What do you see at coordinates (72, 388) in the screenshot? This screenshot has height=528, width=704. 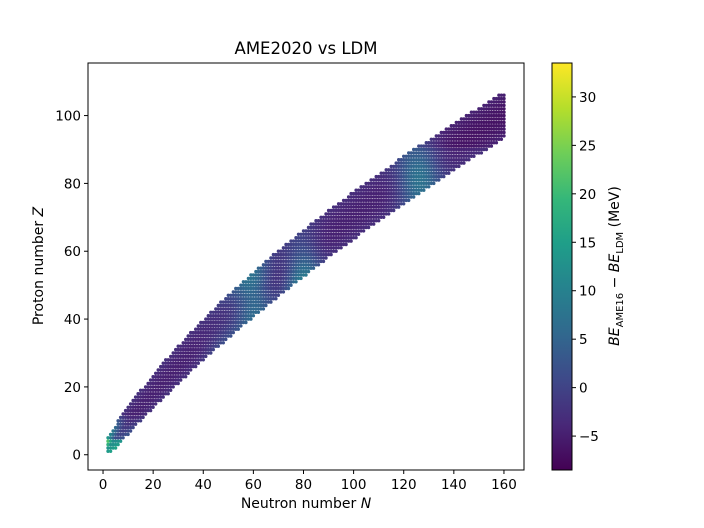 I see `y-tick-label: 20` at bounding box center [72, 388].